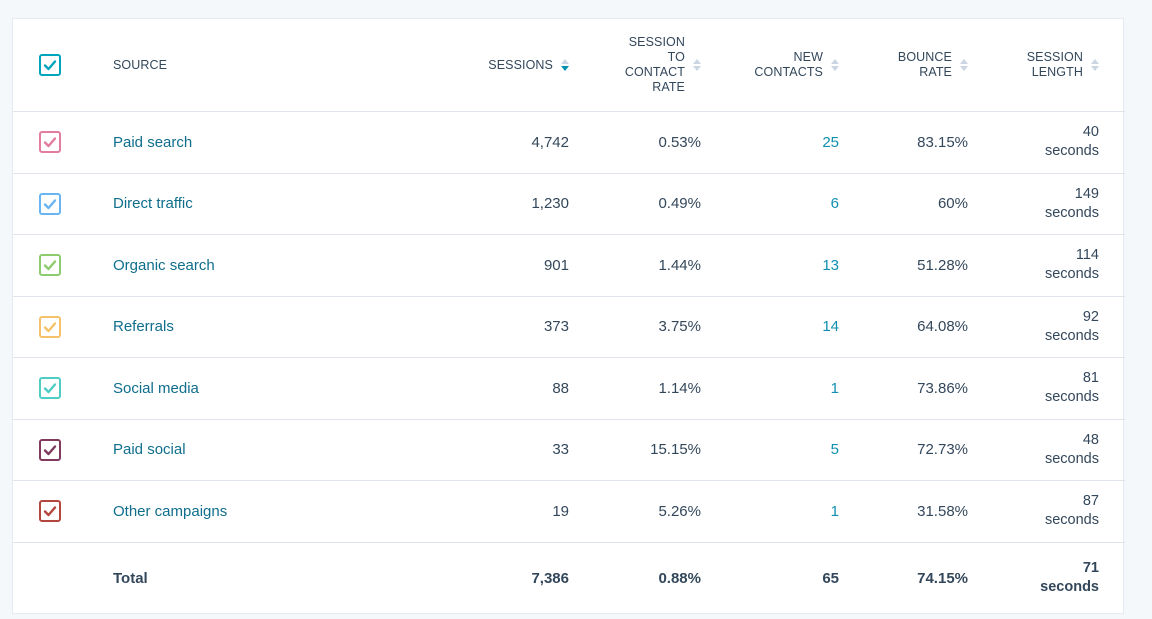  Describe the element at coordinates (143, 327) in the screenshot. I see `source-link: Referrals` at that location.